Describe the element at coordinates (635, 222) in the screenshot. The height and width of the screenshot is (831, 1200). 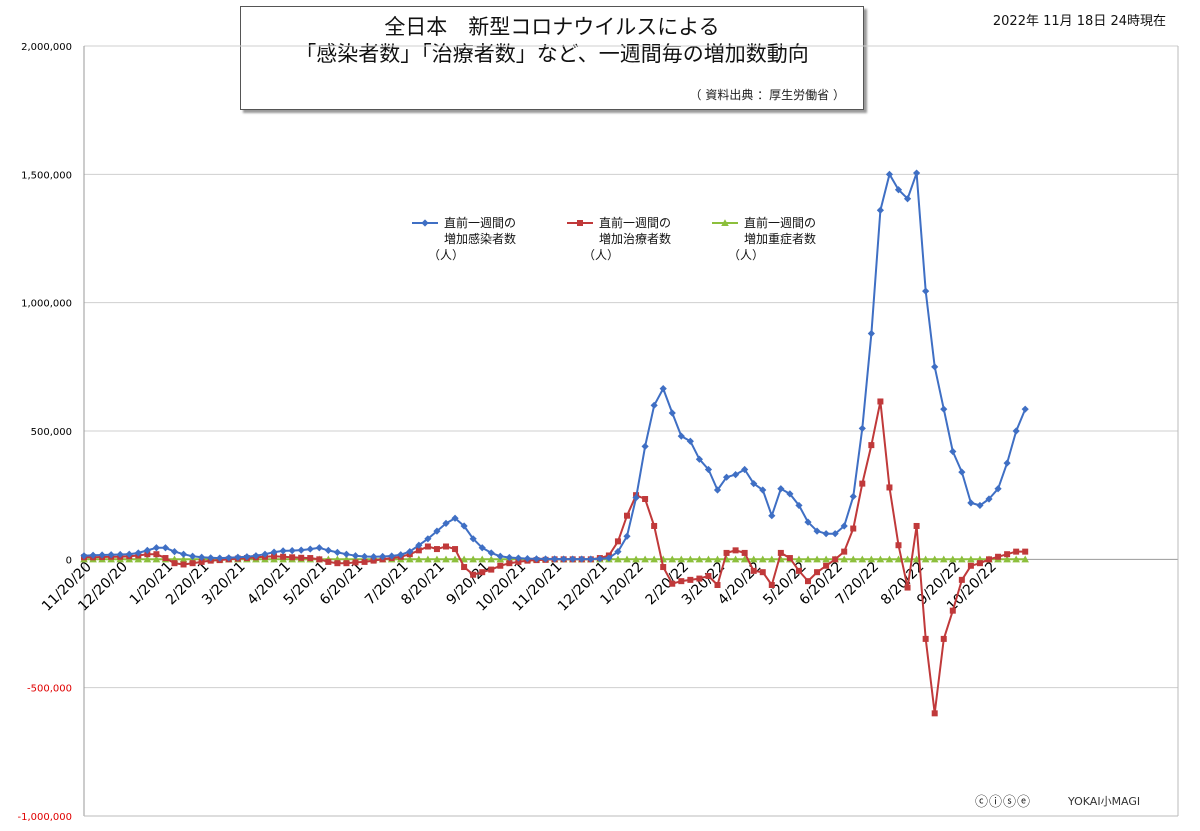
I see `legend-label: 直前一週間の` at that location.